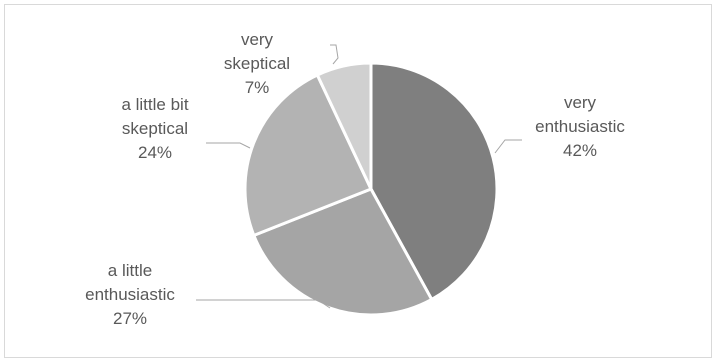  I want to click on slice-label-line-3-1: skeptical, so click(257, 63).